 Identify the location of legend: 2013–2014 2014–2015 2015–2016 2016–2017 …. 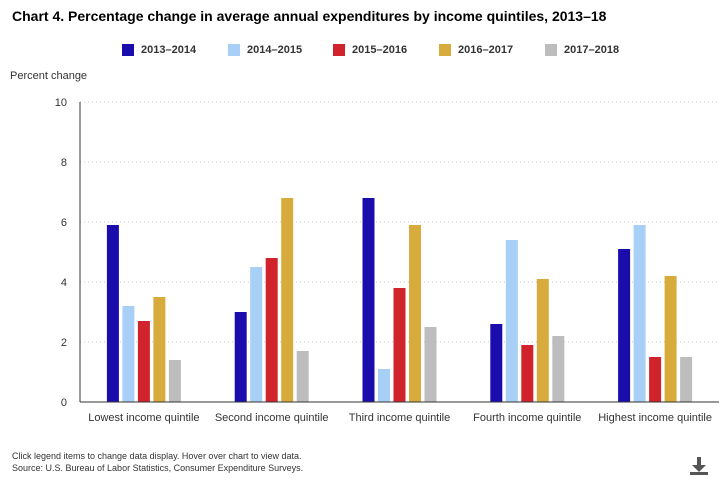
(360, 50).